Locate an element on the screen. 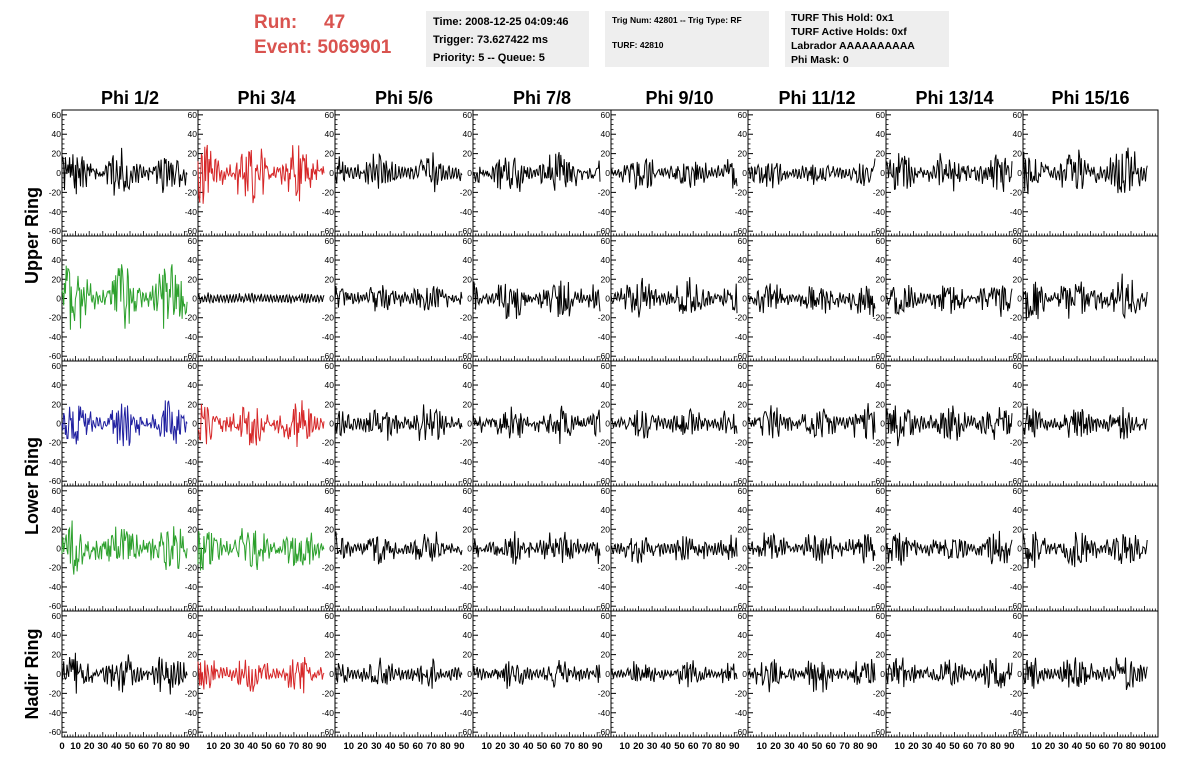 The width and height of the screenshot is (1196, 772). run-label: Run: is located at coordinates (276, 22).